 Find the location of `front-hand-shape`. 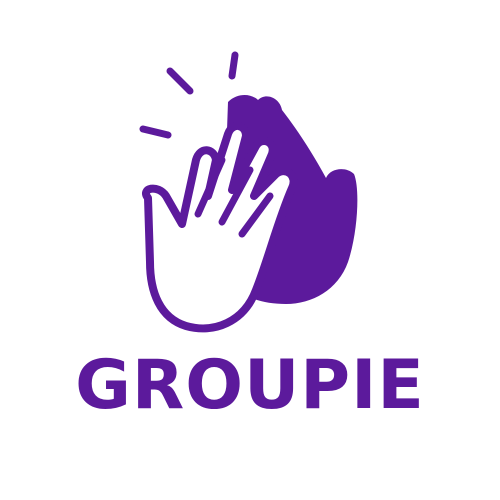

front-hand-shape is located at coordinates (220, 227).